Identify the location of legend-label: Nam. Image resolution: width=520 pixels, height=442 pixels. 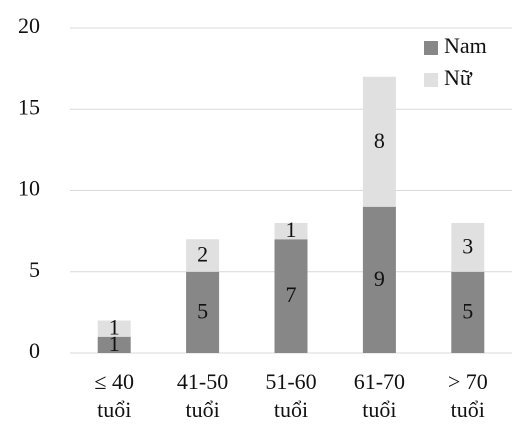
(465, 45).